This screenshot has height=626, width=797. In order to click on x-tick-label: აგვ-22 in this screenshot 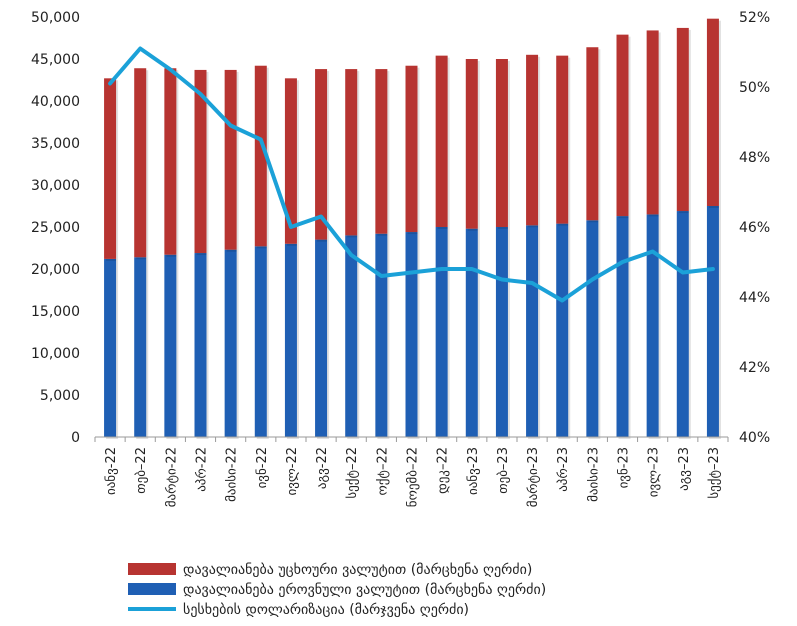, I will do `click(322, 468)`.